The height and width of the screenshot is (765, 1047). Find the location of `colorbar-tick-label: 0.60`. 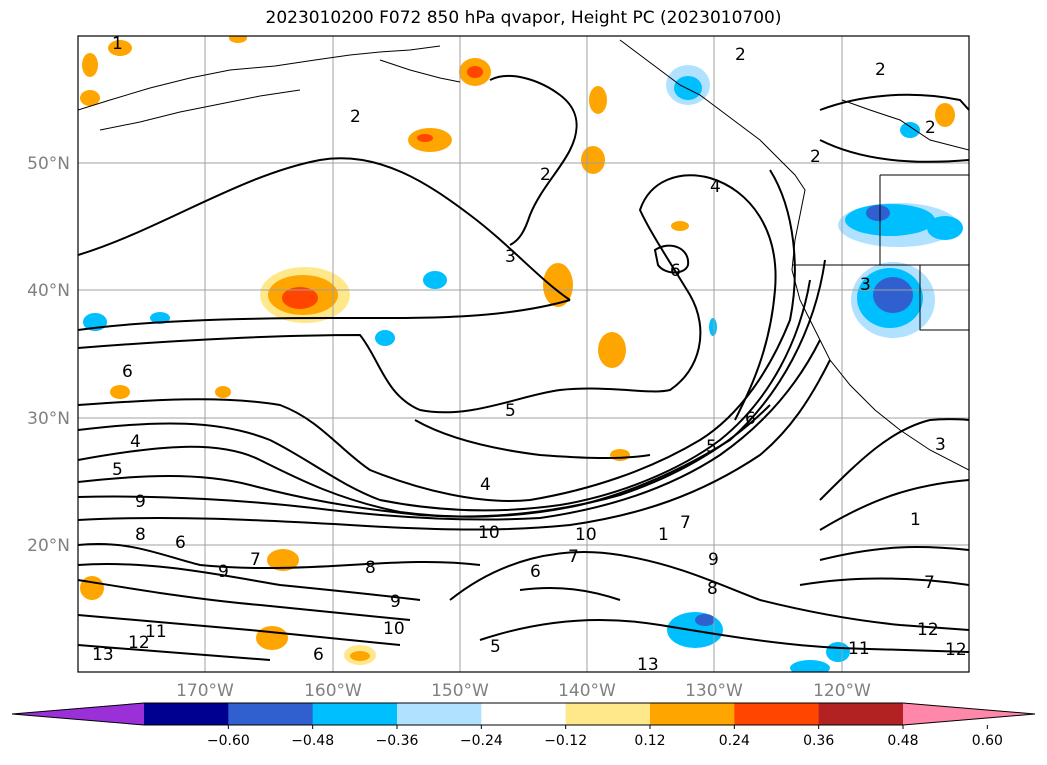

colorbar-tick-label: 0.60 is located at coordinates (987, 741).